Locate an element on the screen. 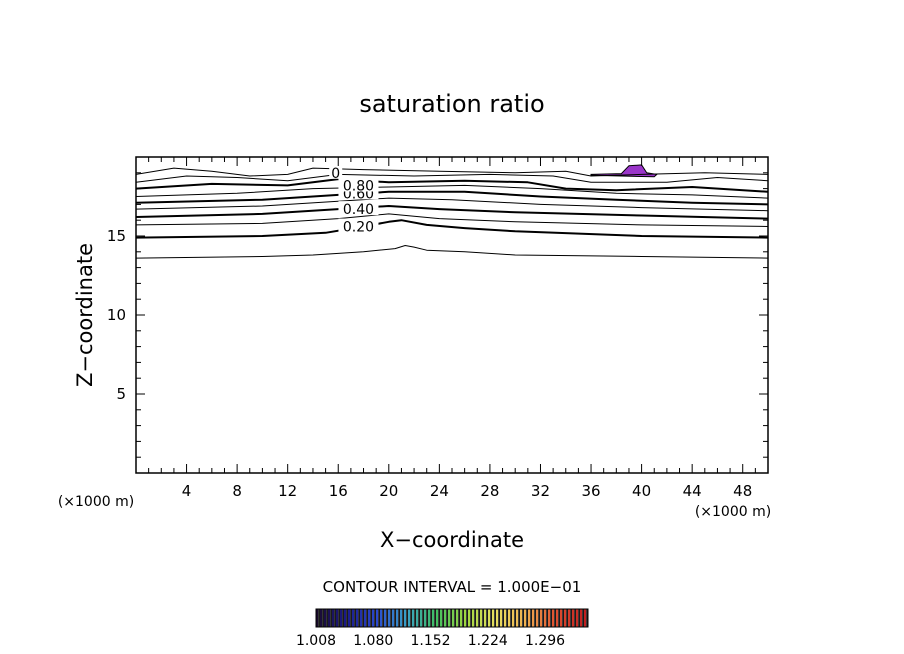 The width and height of the screenshot is (904, 654). contour-label-3: 0.80 is located at coordinates (358, 186).